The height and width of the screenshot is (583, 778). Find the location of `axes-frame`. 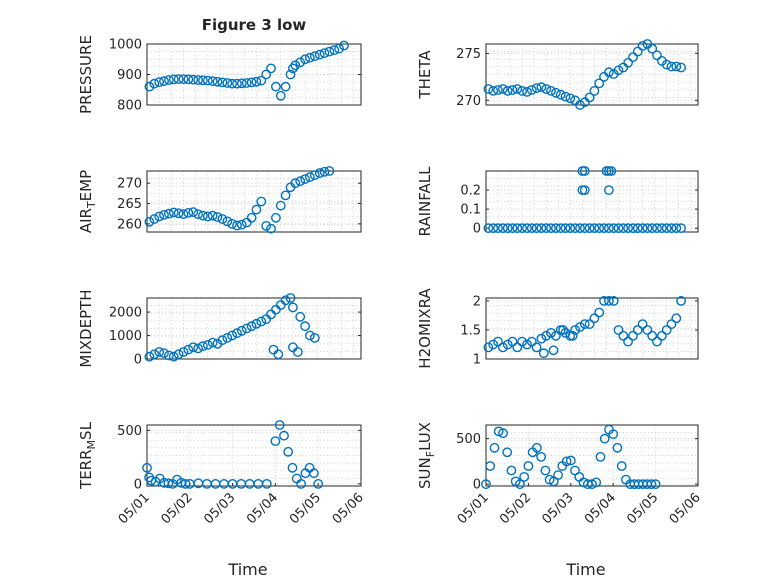

axes-frame is located at coordinates (254, 328).